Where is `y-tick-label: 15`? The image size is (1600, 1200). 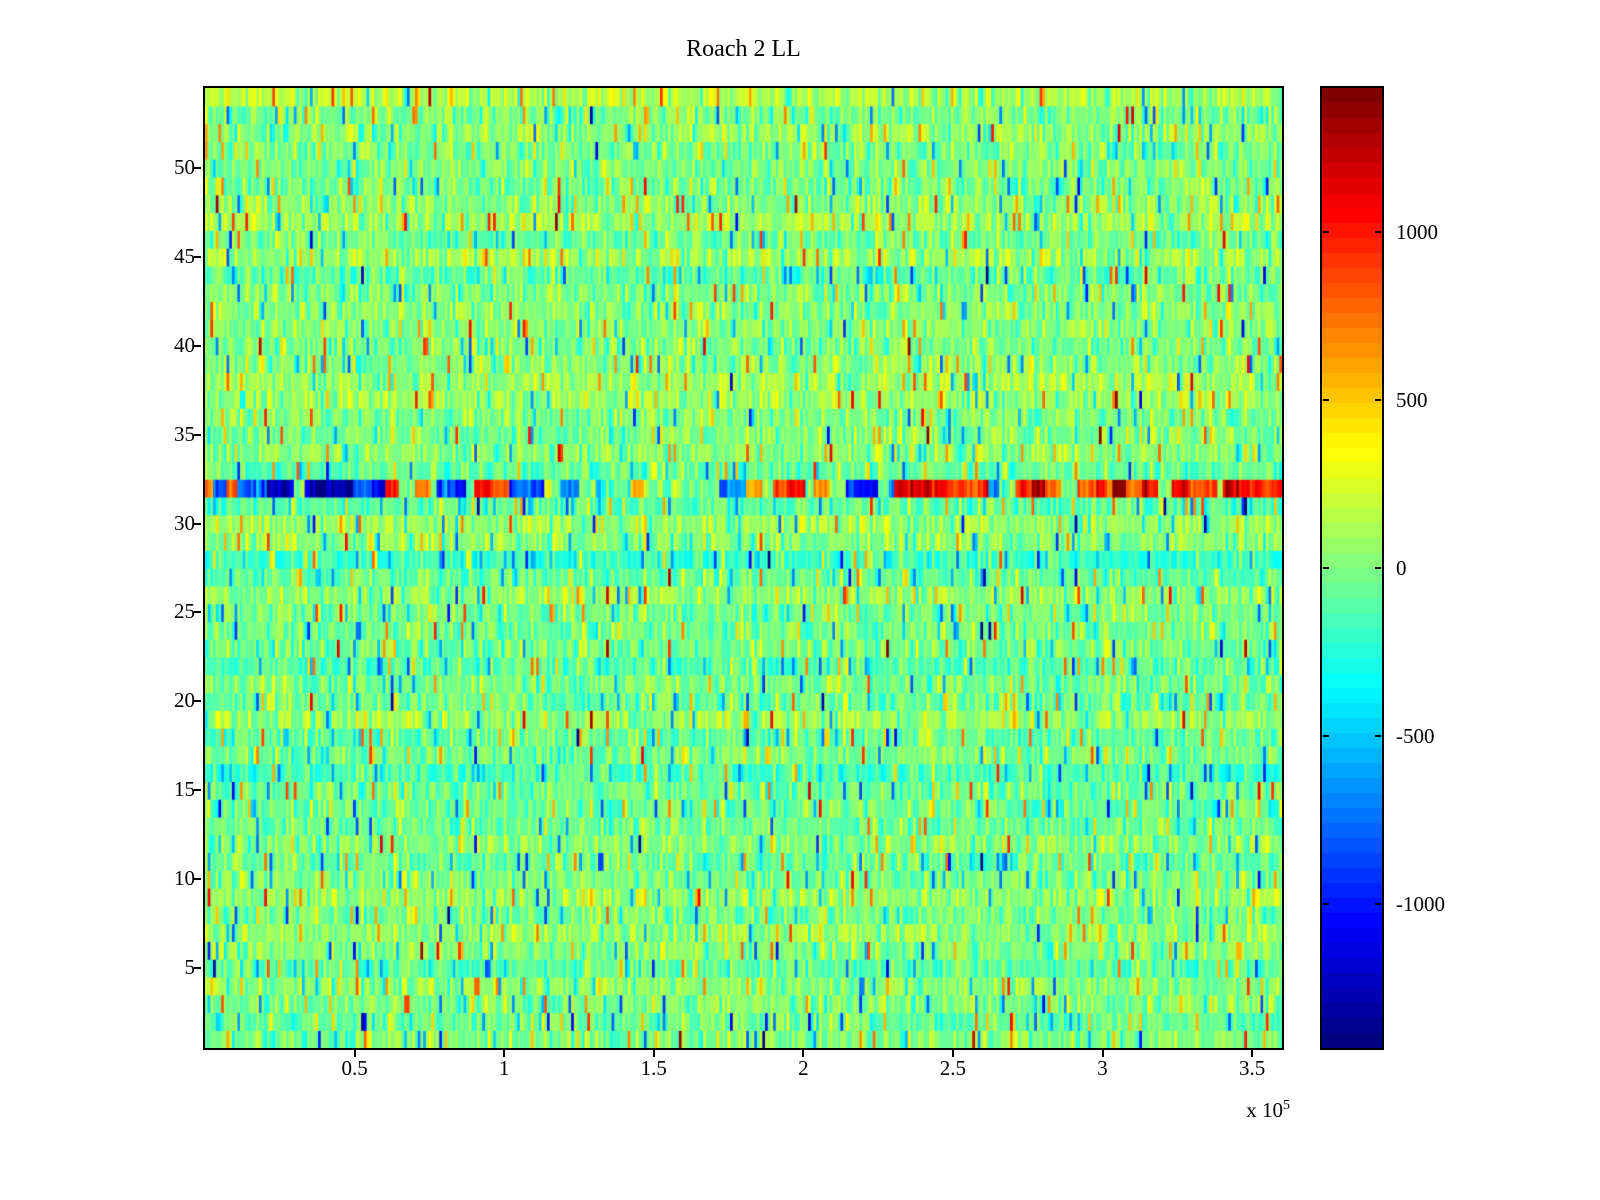 y-tick-label: 15 is located at coordinates (184, 789).